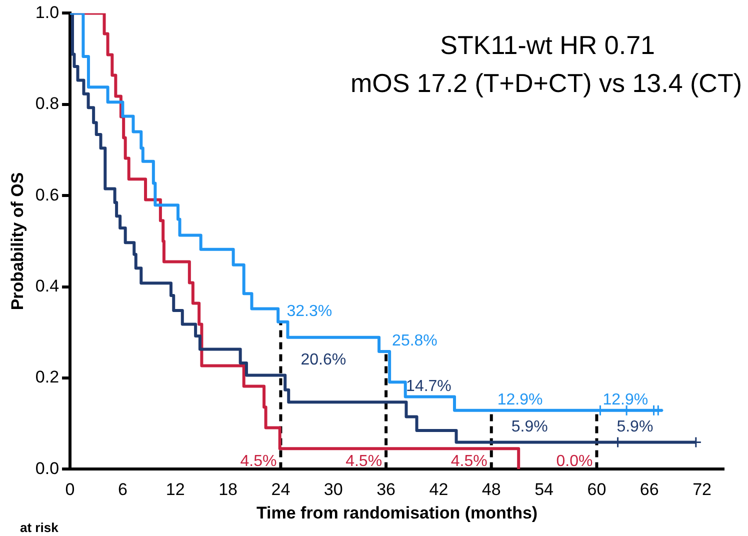 This screenshot has width=748, height=536. I want to click on text: at risk, so click(40, 527).